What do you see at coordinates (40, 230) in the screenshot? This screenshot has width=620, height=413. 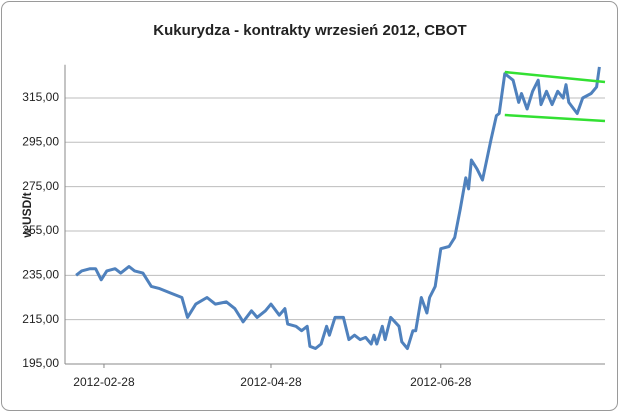 I see `y-tick-label: 255,00` at bounding box center [40, 230].